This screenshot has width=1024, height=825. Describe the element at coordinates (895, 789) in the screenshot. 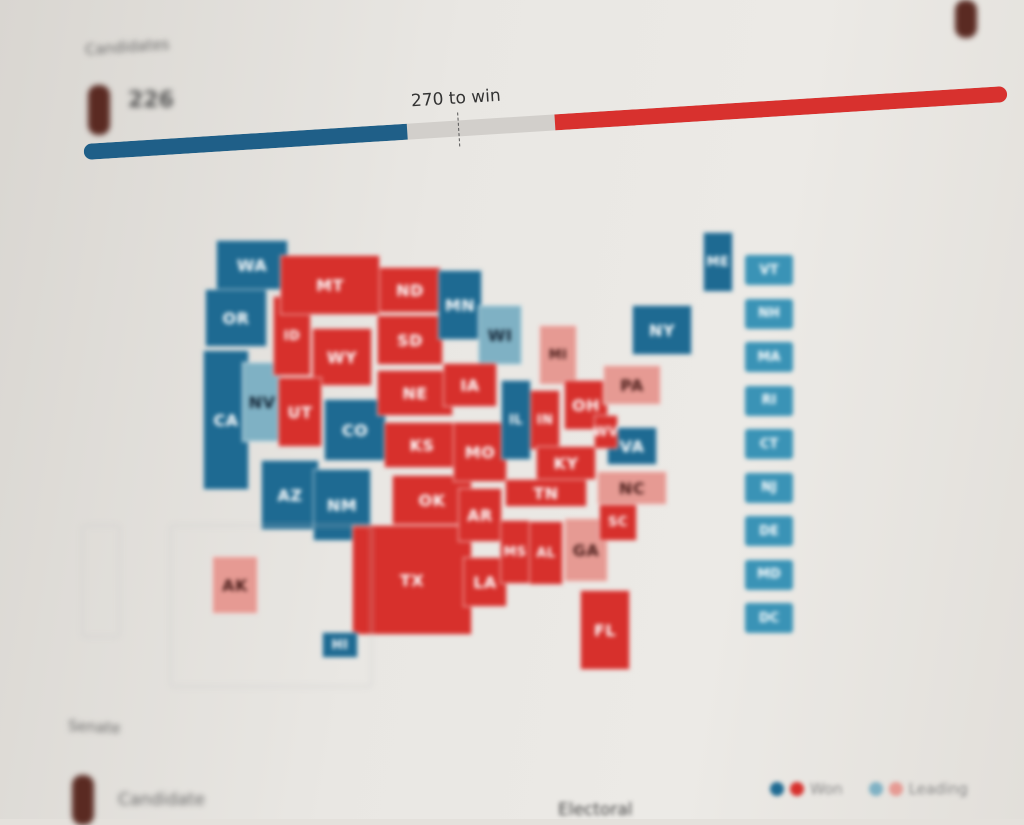

I see `legend-lean-rep-dot` at that location.